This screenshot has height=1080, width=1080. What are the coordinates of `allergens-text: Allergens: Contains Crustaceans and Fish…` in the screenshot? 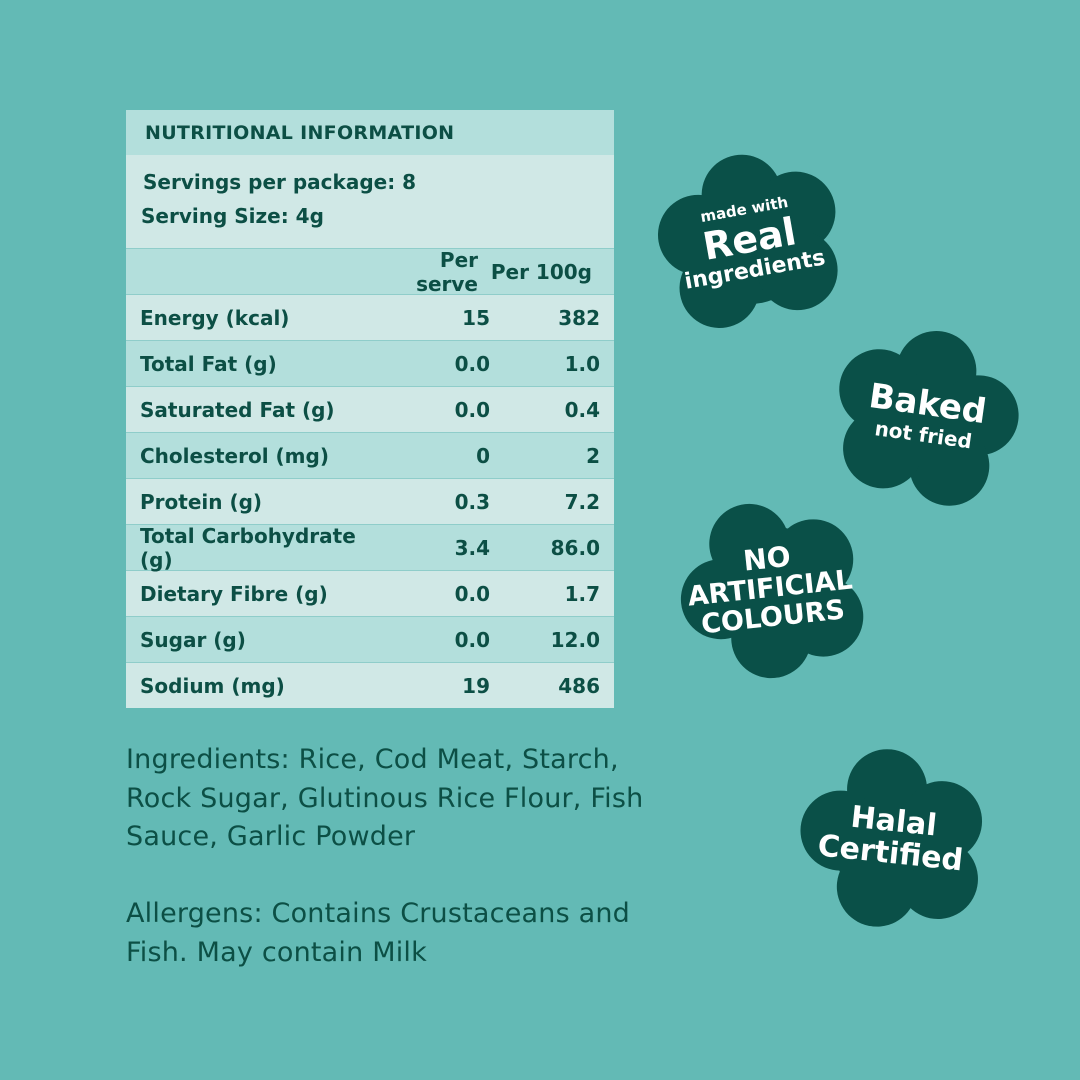 It's located at (378, 933).